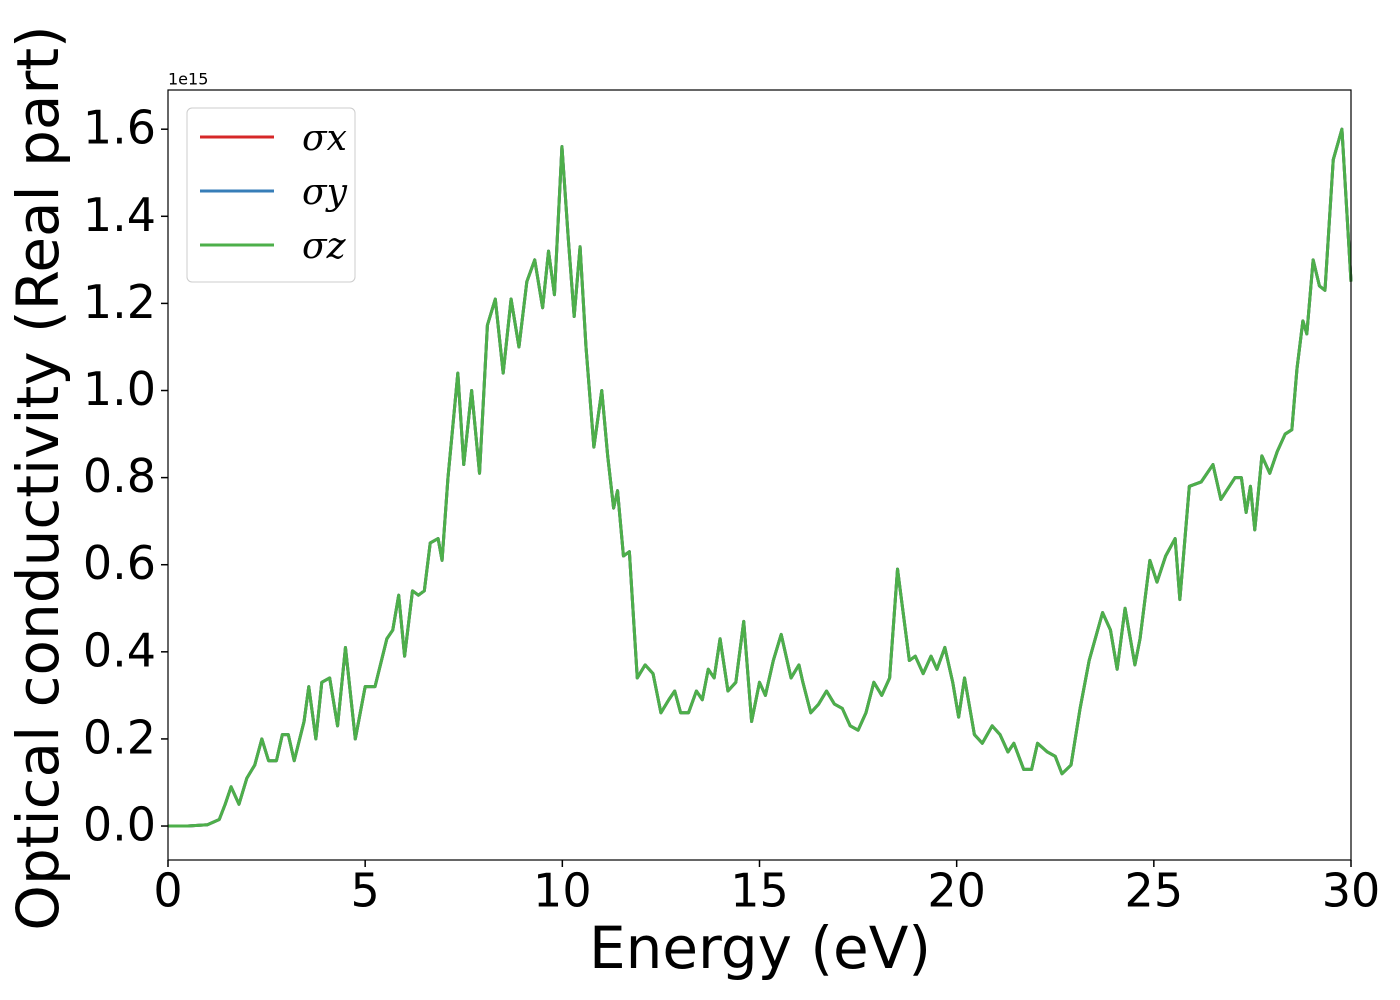 The image size is (1400, 1000). I want to click on x-tick-label: 15, so click(759, 891).